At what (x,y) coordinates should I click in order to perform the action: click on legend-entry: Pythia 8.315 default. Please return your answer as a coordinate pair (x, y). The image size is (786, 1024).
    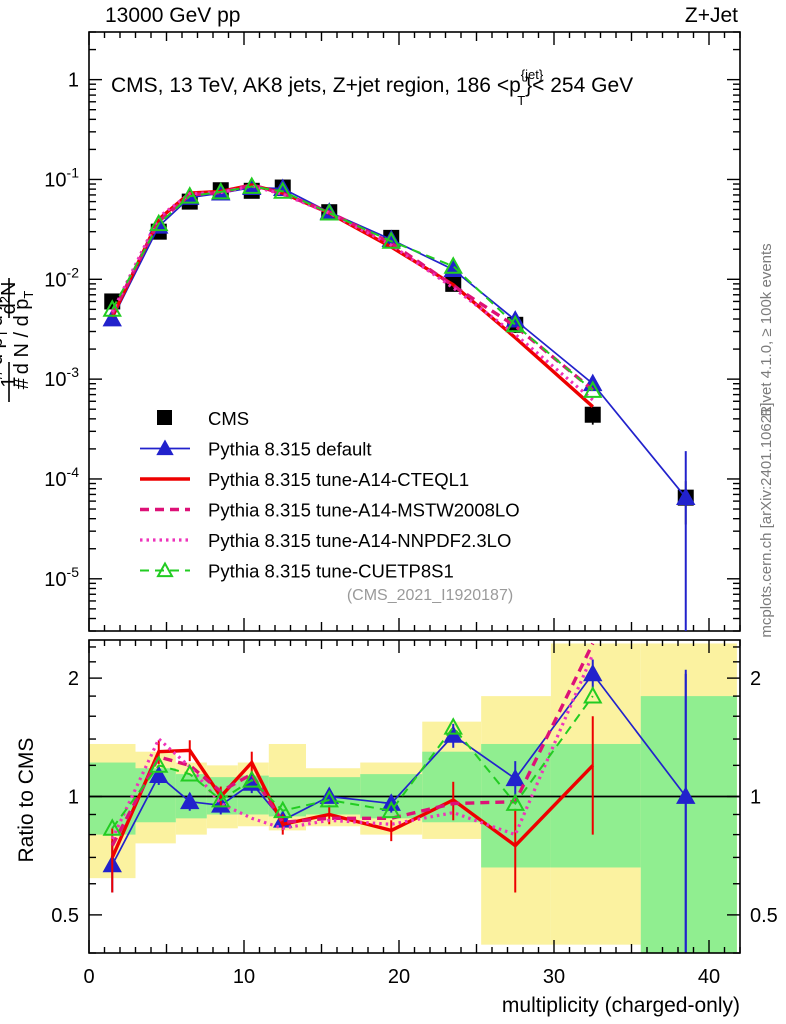
    Looking at the image, I should click on (256, 449).